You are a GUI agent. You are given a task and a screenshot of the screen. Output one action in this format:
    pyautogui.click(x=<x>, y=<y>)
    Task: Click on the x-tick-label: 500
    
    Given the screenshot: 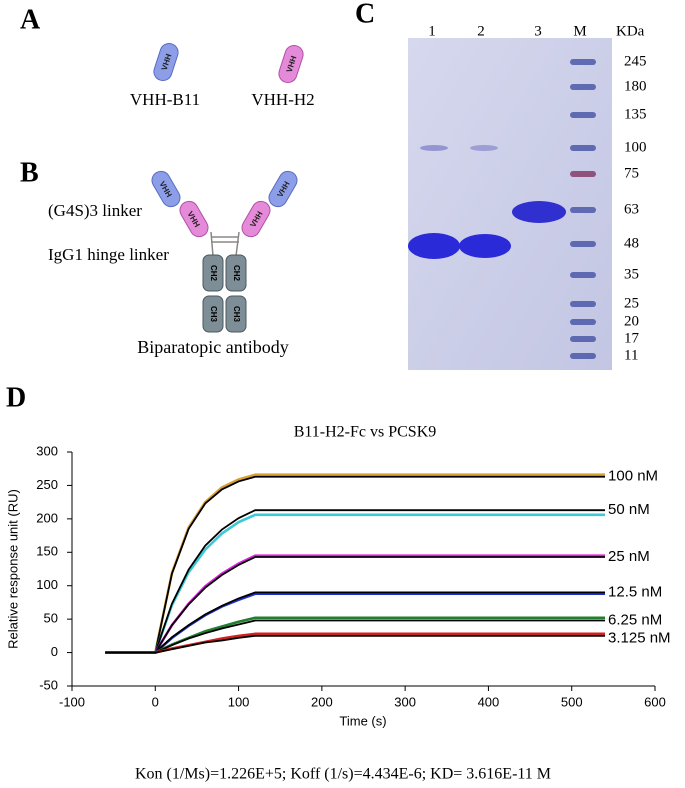 What is the action you would take?
    pyautogui.click(x=572, y=701)
    